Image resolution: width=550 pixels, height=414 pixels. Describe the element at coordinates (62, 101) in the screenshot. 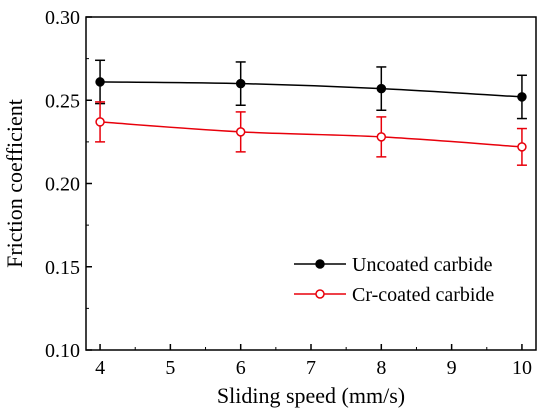

I see `y-tick-label: 0.25` at that location.